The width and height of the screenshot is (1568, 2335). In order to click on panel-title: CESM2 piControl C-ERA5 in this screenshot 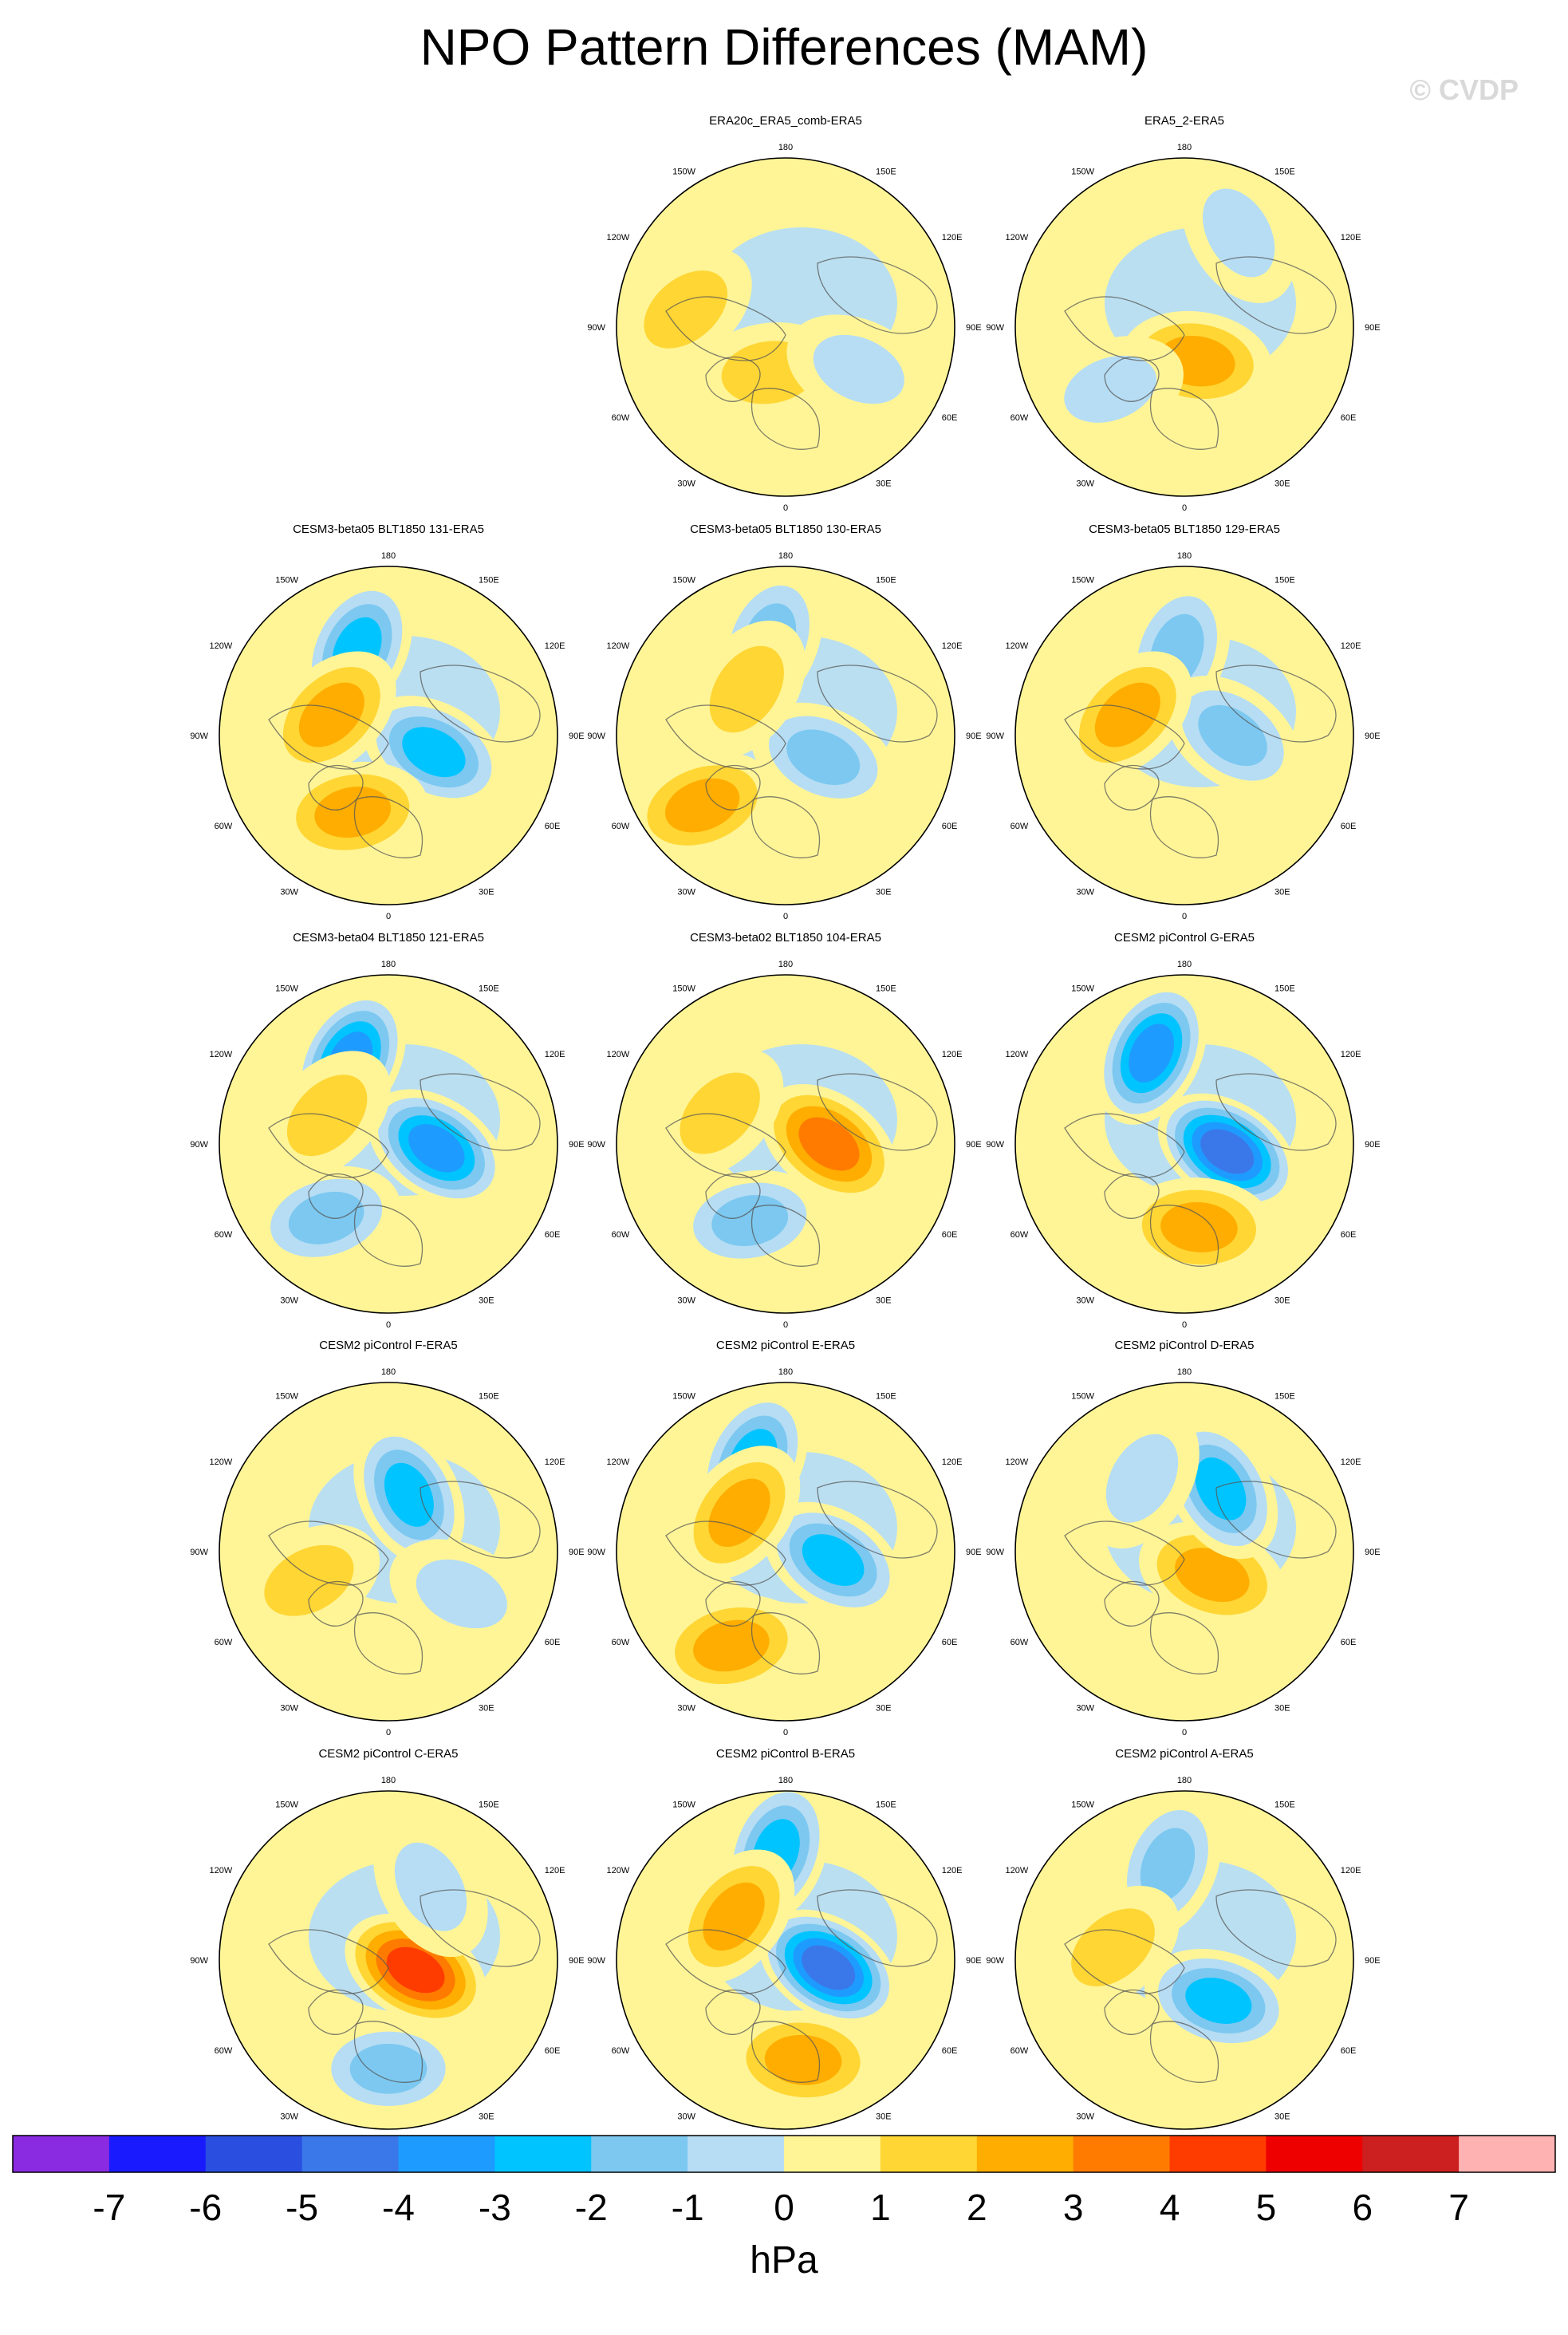, I will do `click(388, 1754)`.